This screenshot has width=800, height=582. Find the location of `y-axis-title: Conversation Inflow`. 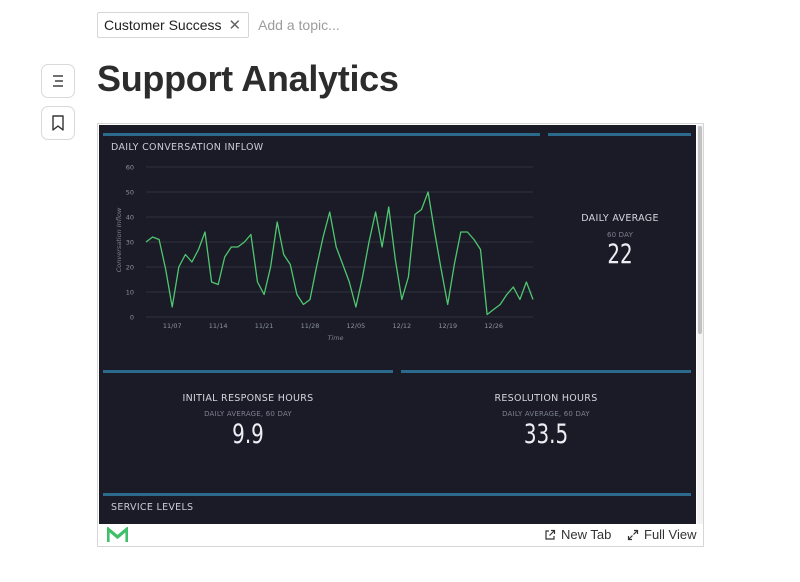

y-axis-title: Conversation Inflow is located at coordinates (119, 239).